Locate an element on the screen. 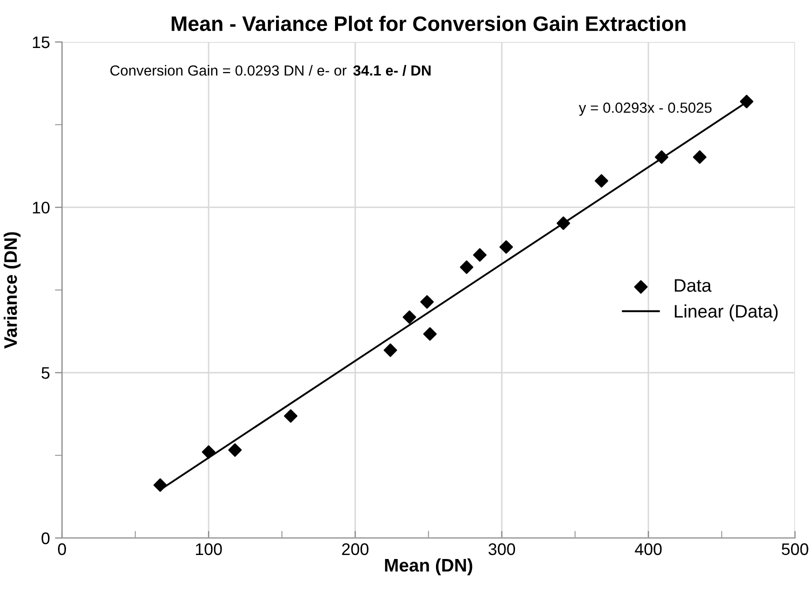  x-tick-label: 100 is located at coordinates (209, 549).